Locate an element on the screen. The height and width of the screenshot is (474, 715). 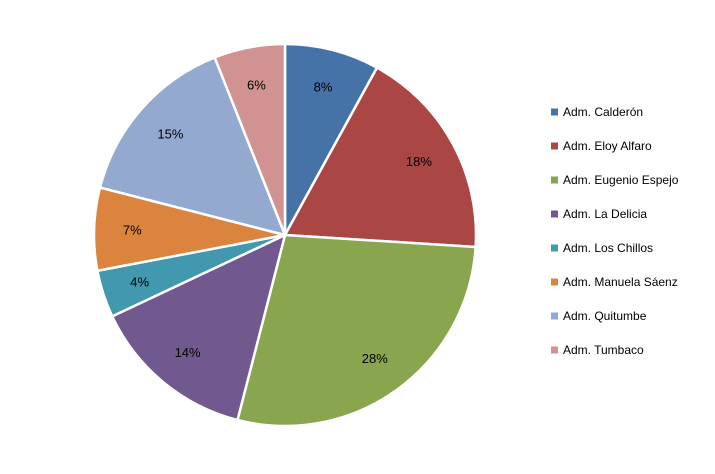
legend-label: Adm. Tumbaco is located at coordinates (603, 350).